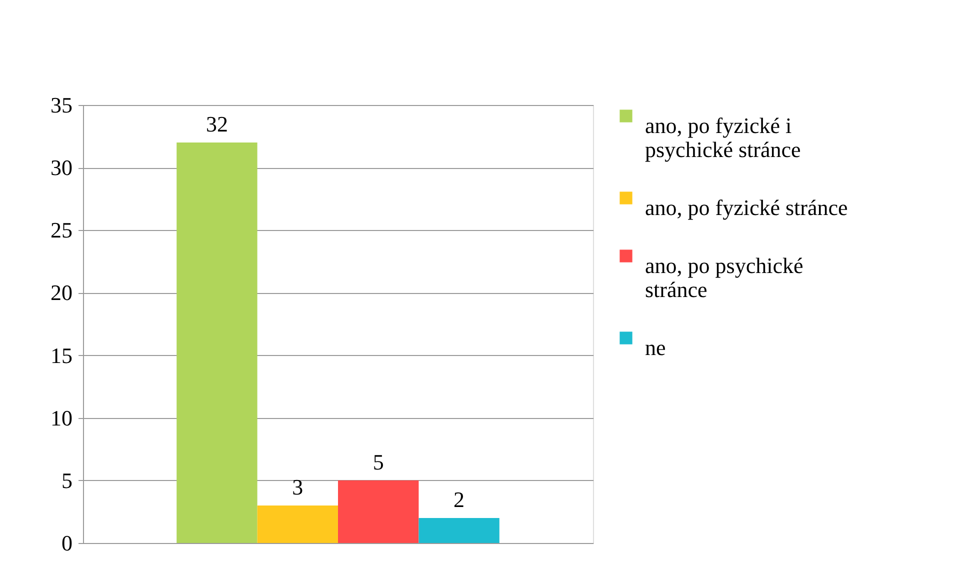  What do you see at coordinates (459, 499) in the screenshot?
I see `data-label: 2` at bounding box center [459, 499].